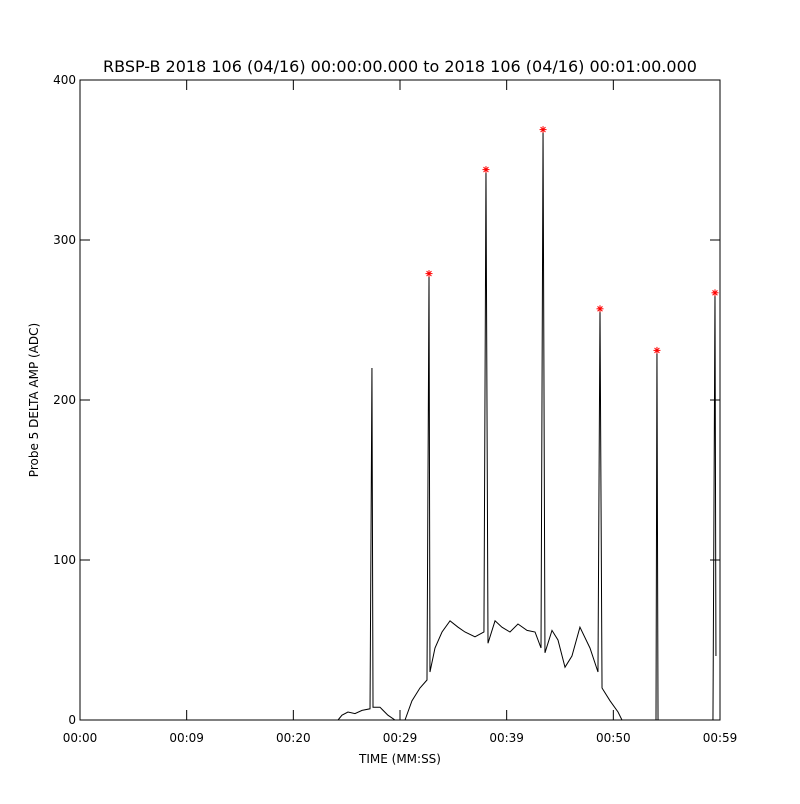  I want to click on y-tick-label: 200, so click(64, 400).